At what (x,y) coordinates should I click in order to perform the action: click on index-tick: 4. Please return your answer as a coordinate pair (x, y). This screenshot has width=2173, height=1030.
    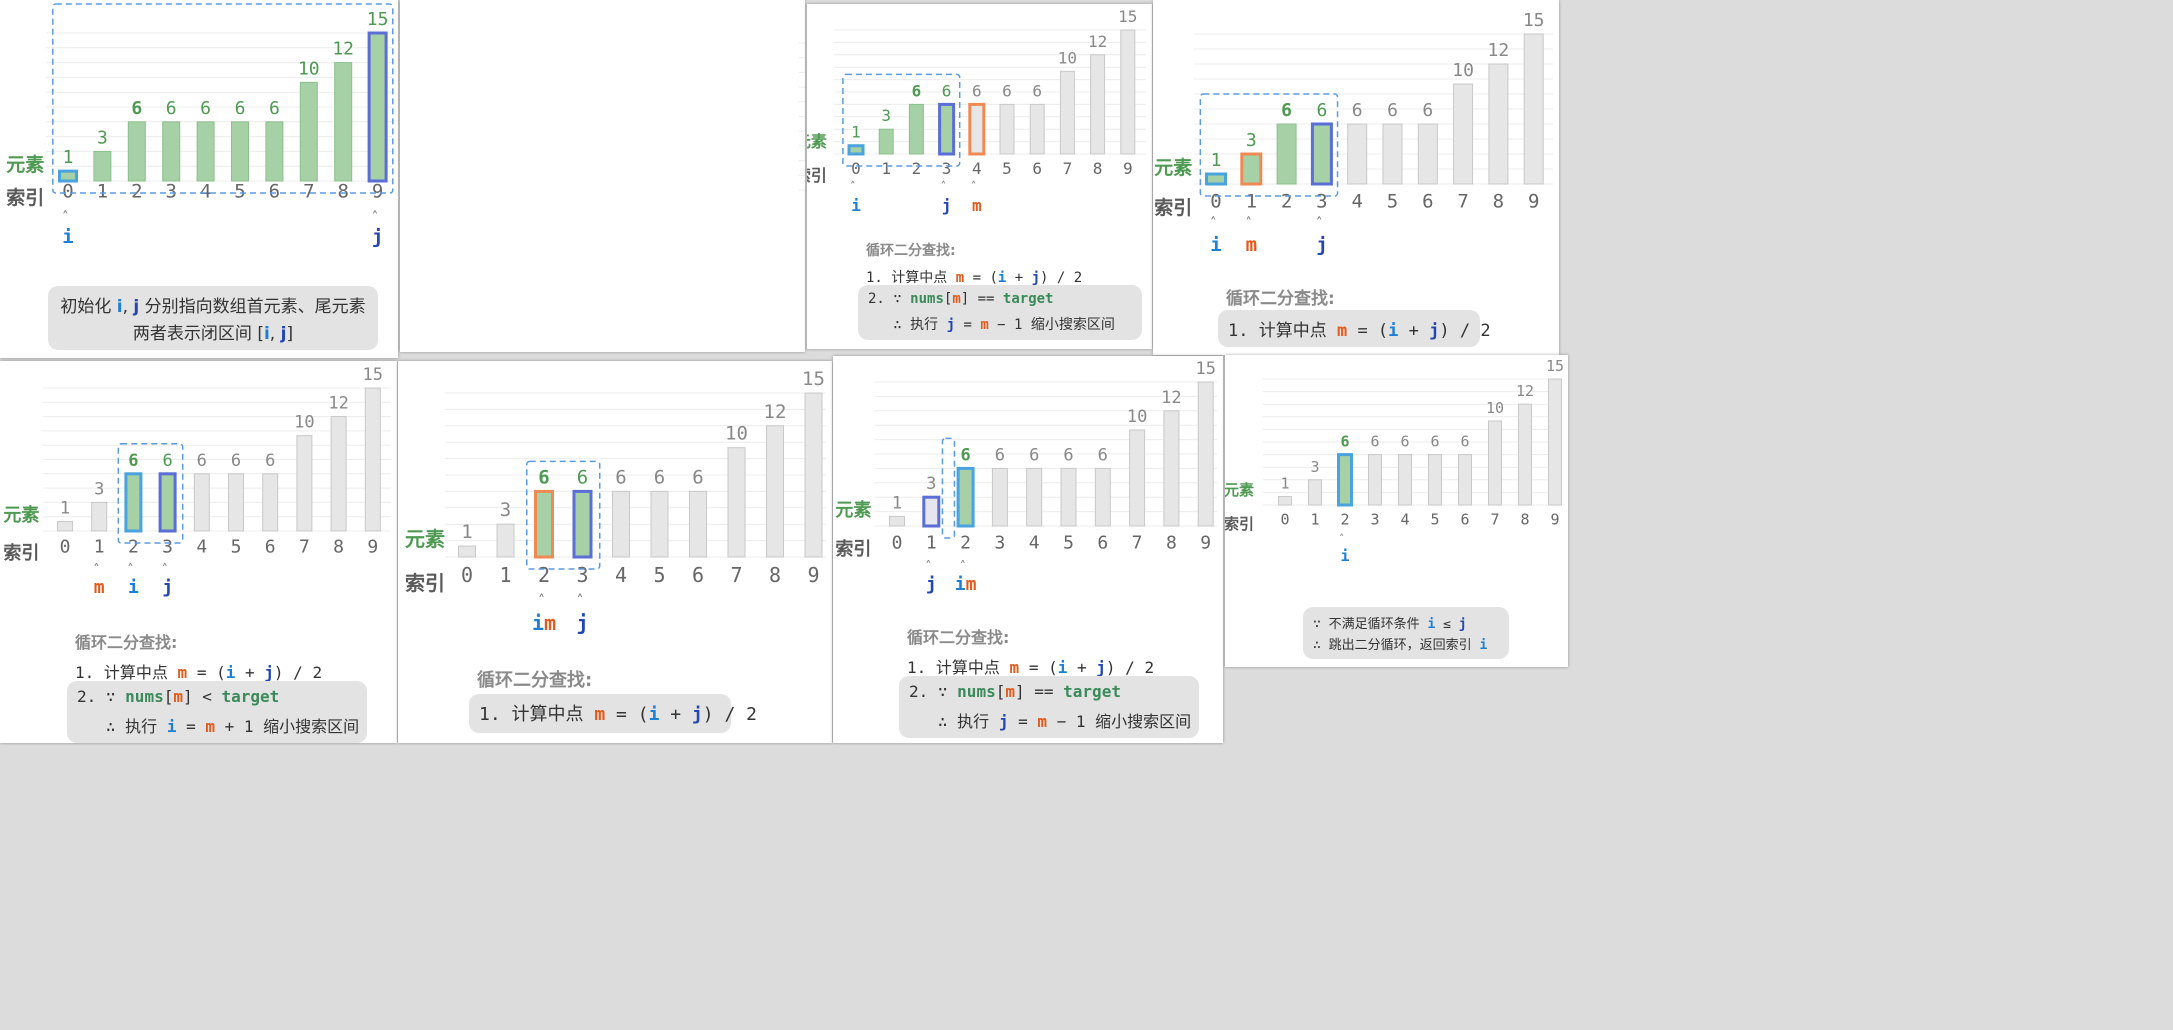
    Looking at the image, I should click on (1404, 519).